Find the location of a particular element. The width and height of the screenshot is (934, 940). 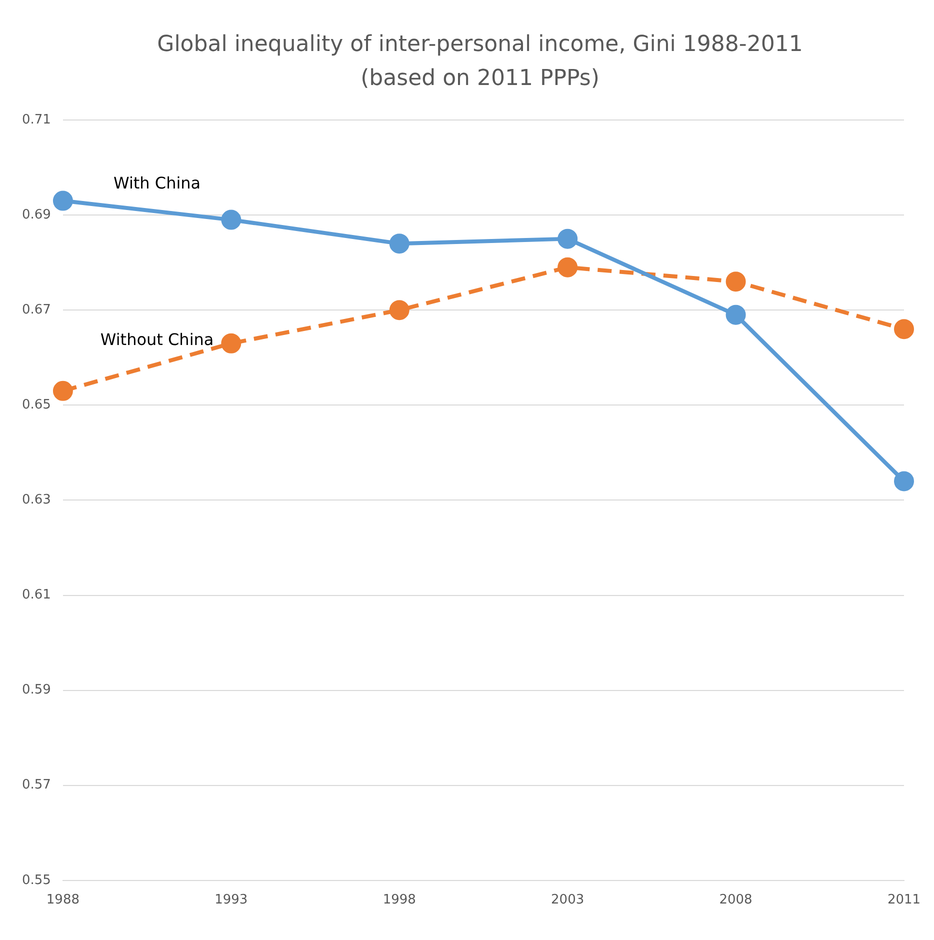

x-tick-label: 2008 is located at coordinates (735, 900).